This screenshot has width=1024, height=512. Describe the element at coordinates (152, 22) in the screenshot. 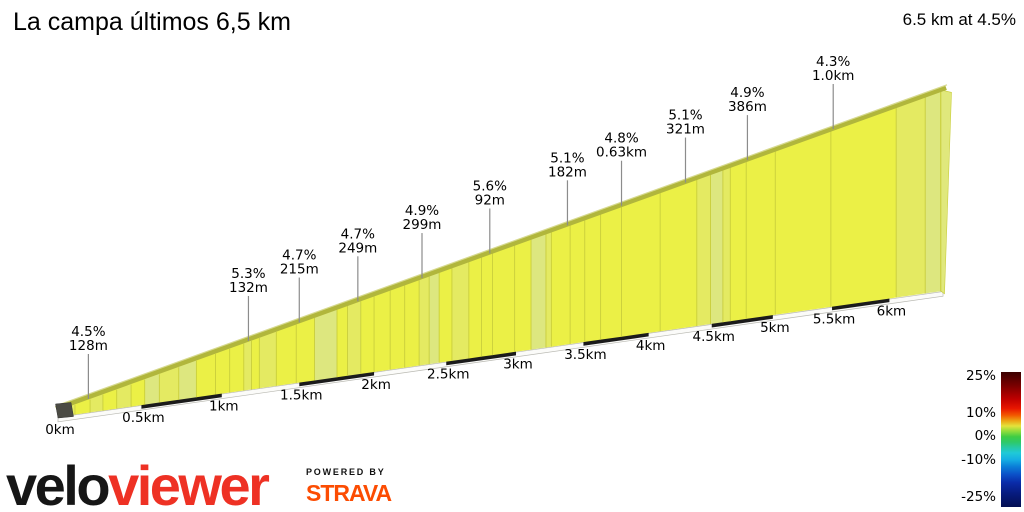

I see `page-title: La campa últimos 6,5 km` at that location.